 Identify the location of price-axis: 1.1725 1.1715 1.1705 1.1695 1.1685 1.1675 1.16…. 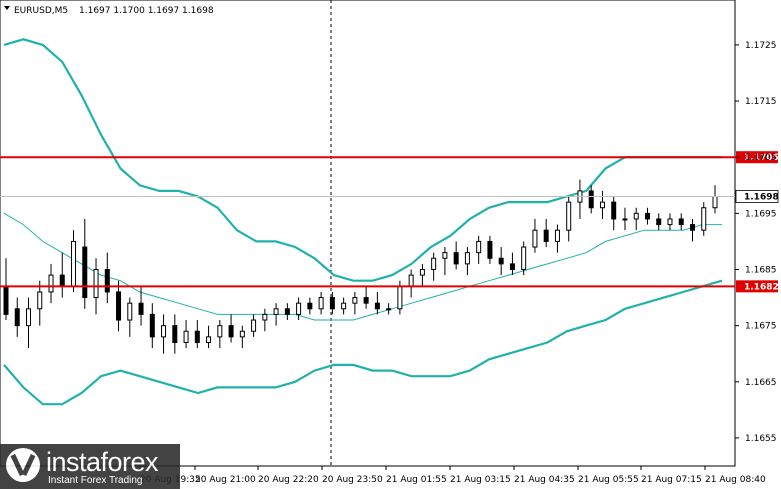
(756, 242).